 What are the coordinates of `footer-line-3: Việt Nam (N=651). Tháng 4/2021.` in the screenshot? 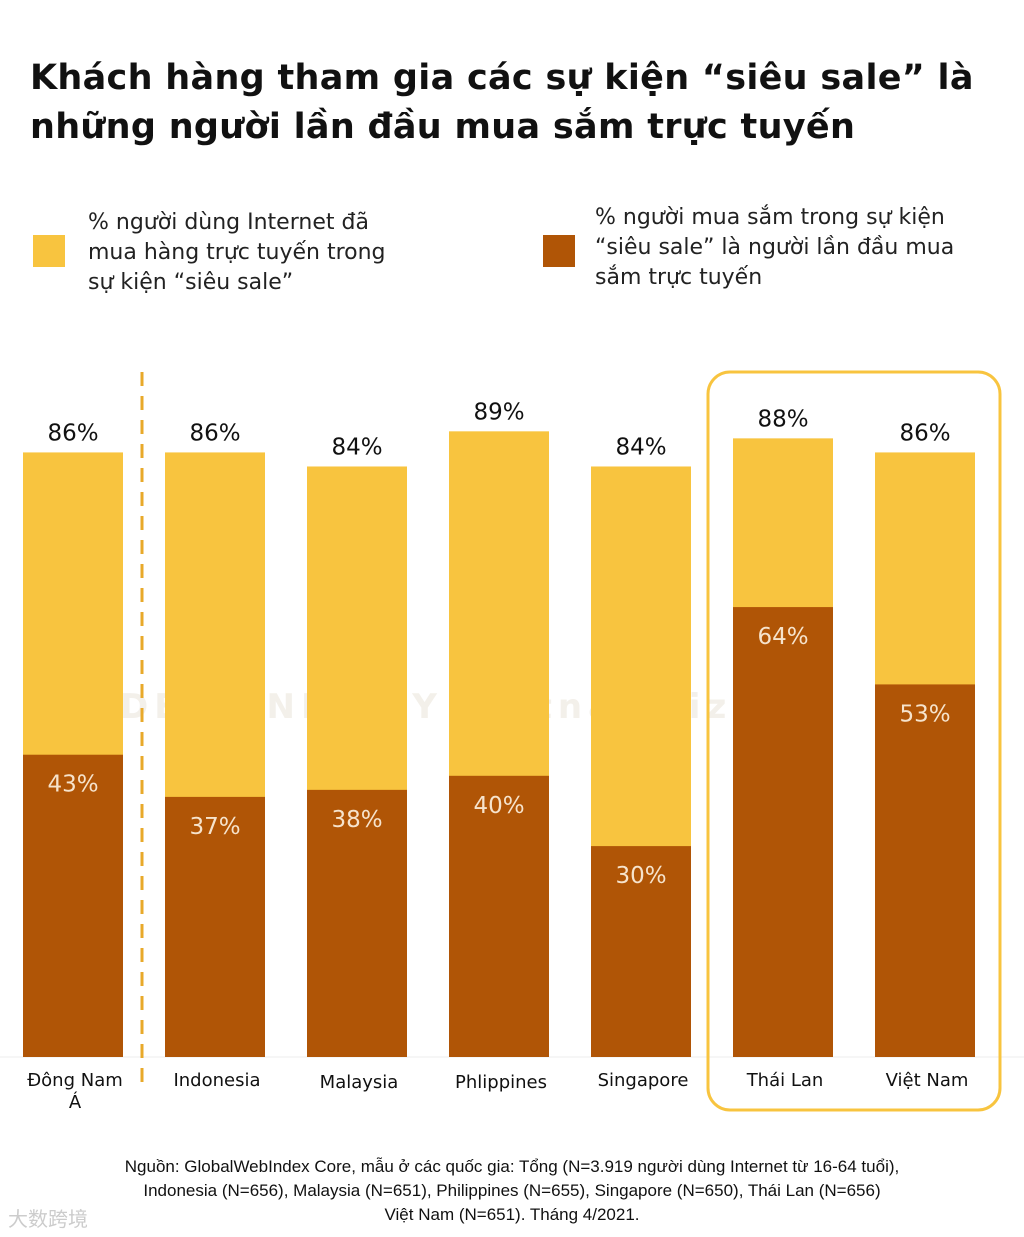 It's located at (512, 1214).